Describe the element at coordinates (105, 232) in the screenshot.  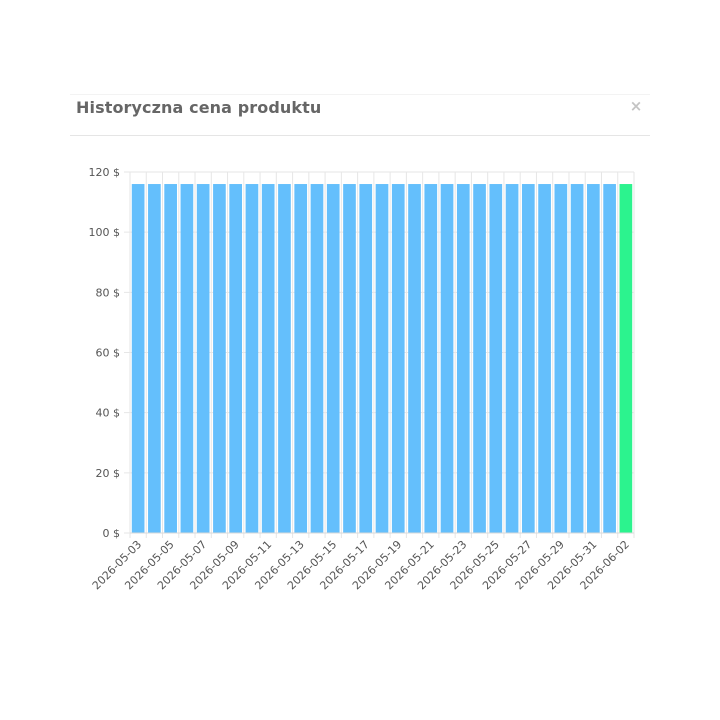
I see `y-tick-label: 100 $` at that location.